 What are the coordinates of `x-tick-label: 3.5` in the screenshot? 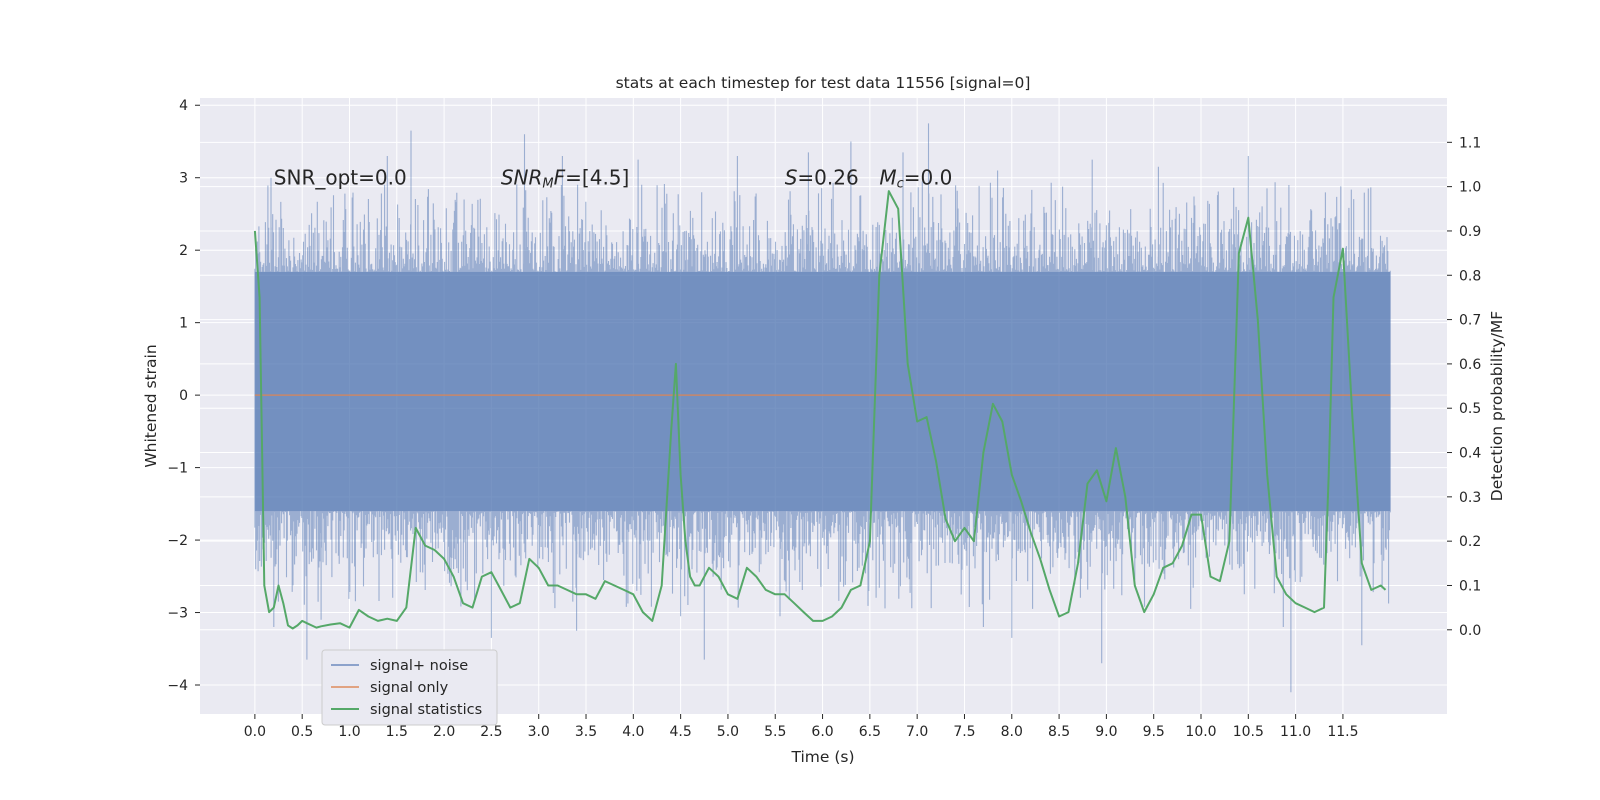 It's located at (586, 732).